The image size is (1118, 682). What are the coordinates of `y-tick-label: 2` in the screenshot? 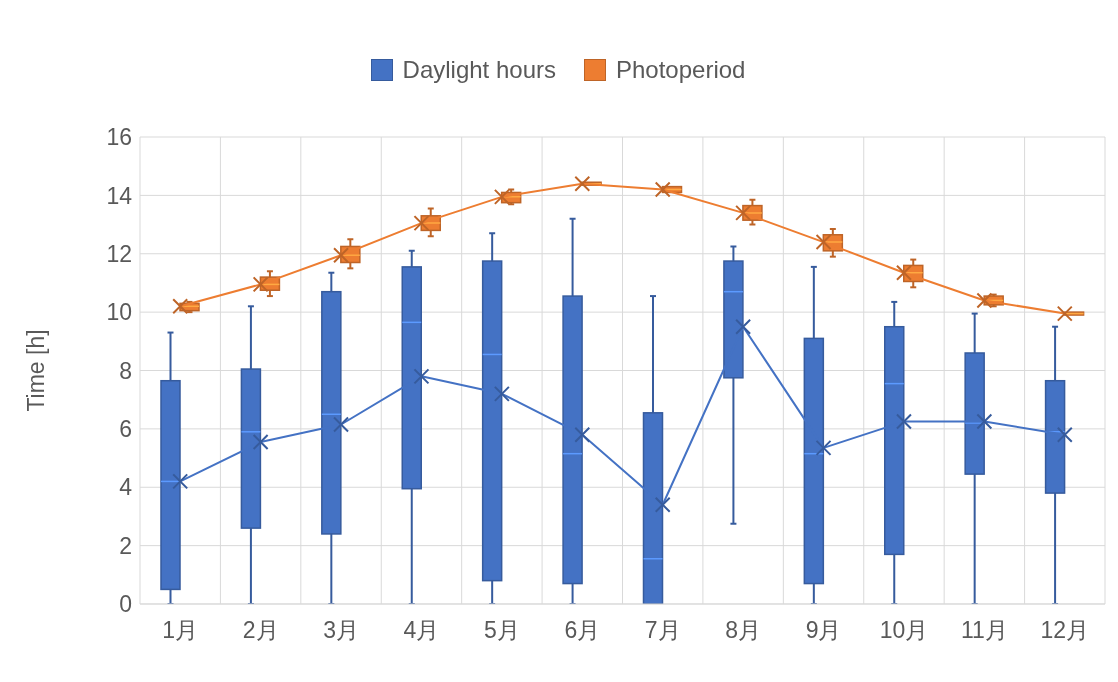 It's located at (125, 545).